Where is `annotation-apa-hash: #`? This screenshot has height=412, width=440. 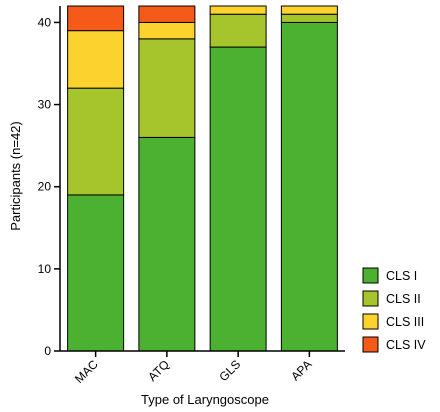
annotation-apa-hash: # is located at coordinates (320, 1).